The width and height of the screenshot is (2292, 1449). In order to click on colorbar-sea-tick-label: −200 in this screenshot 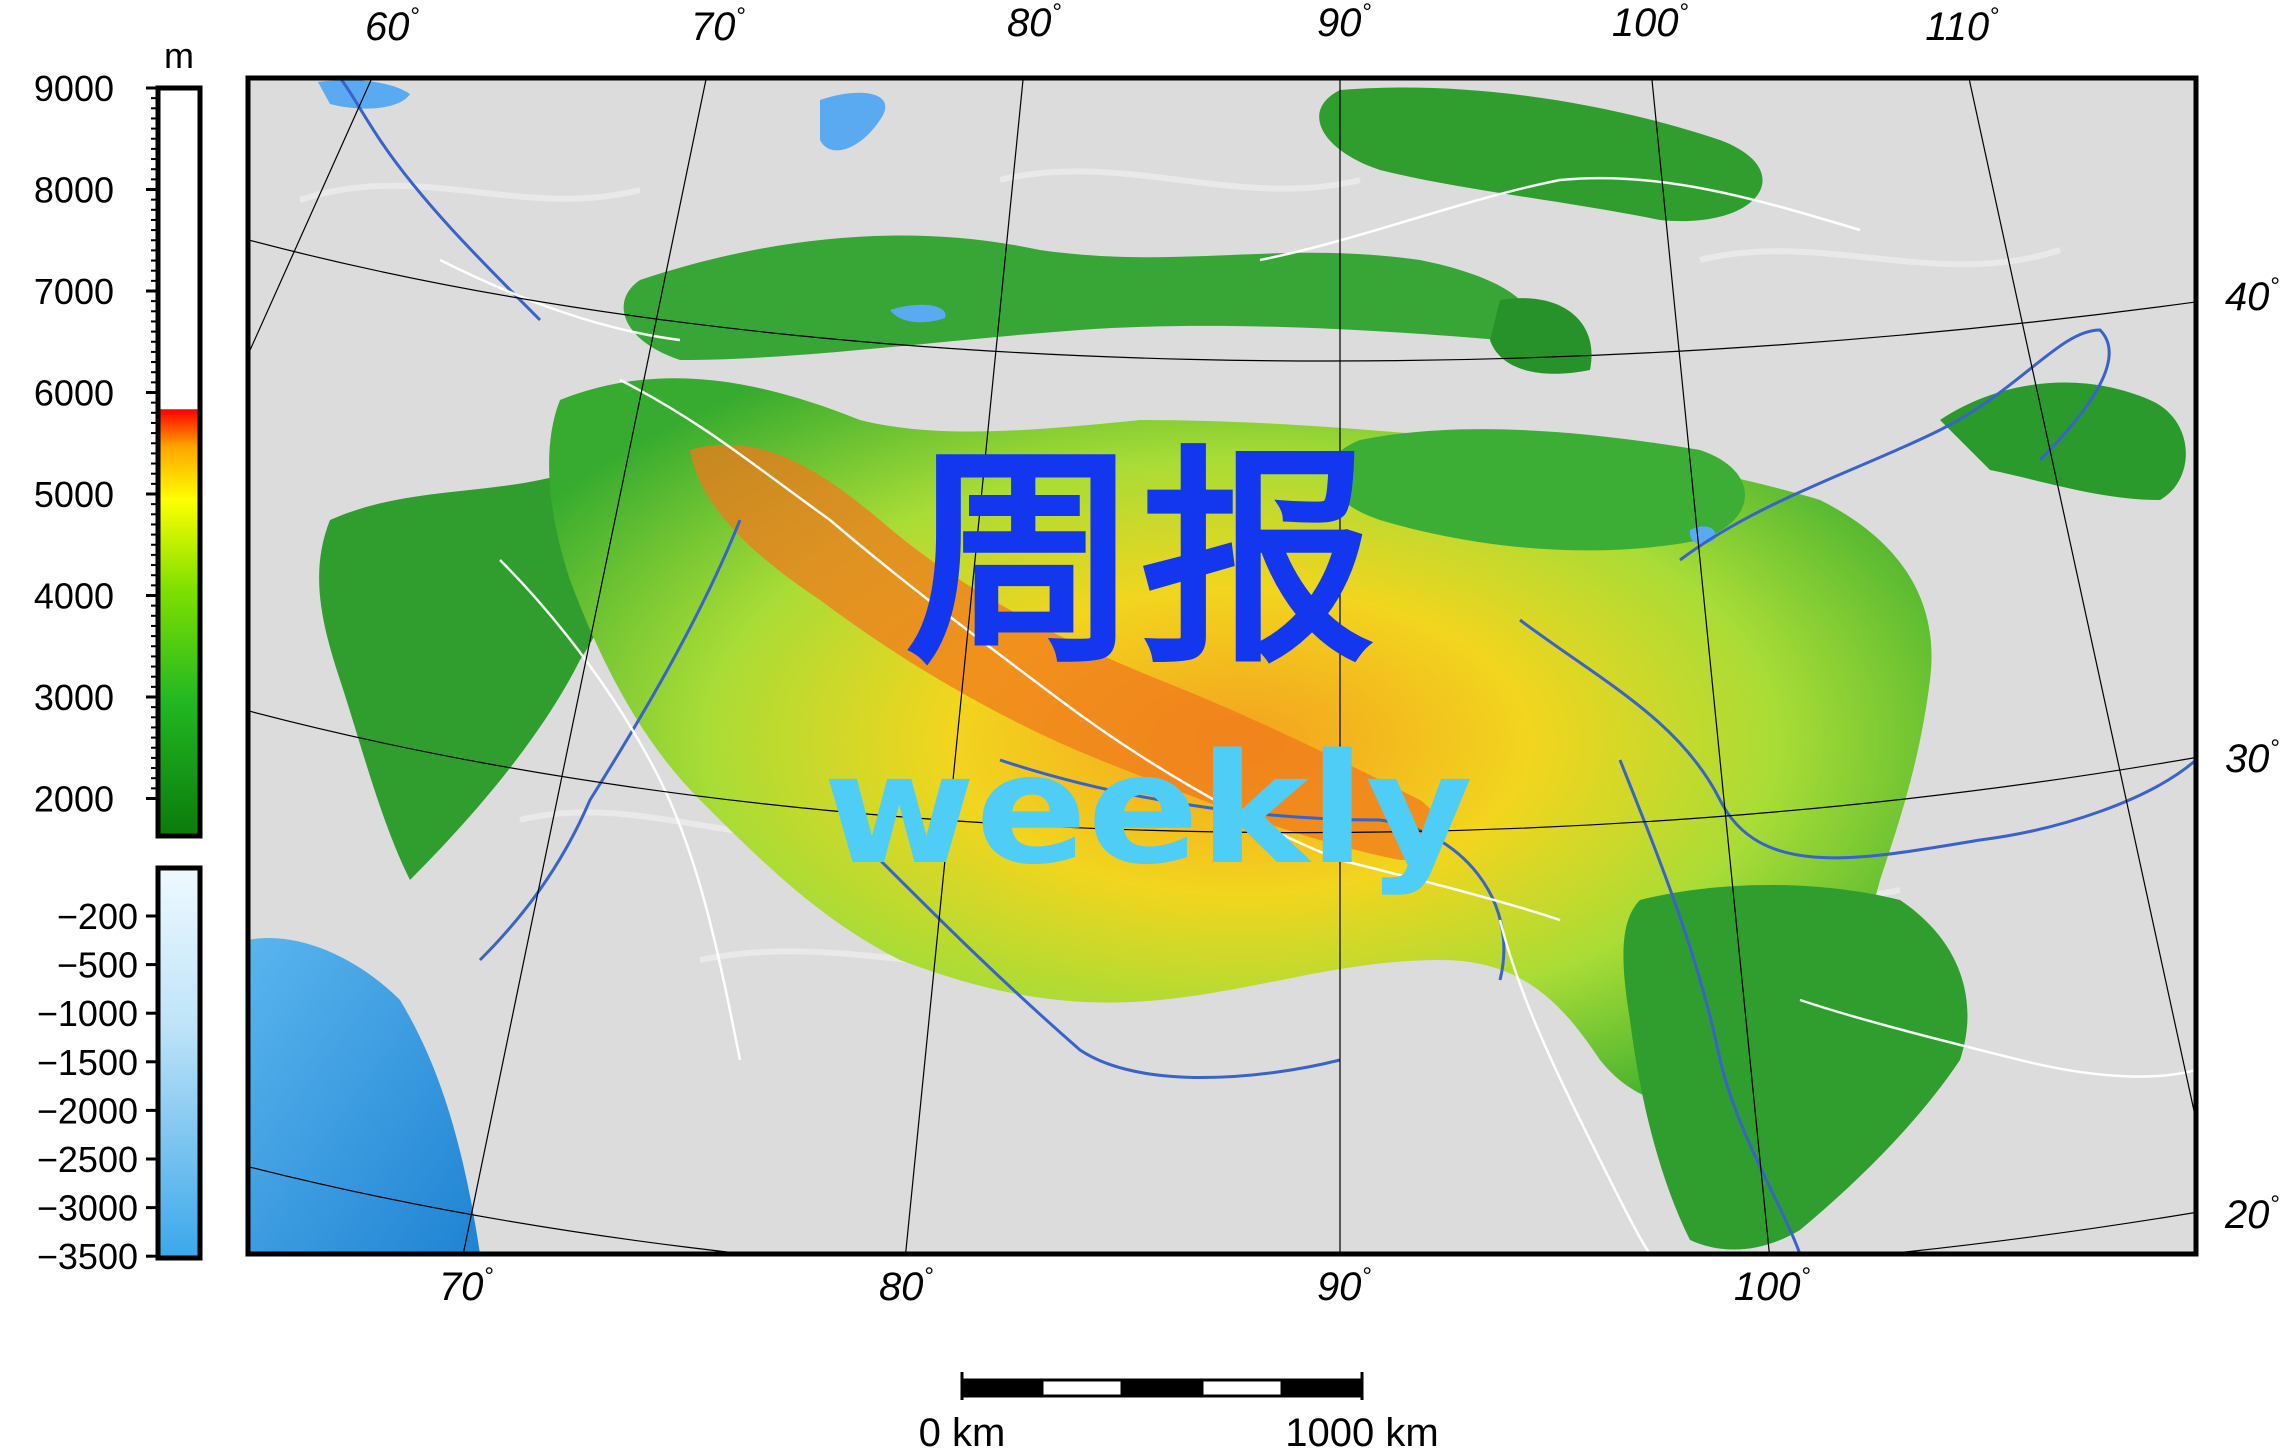, I will do `click(97, 916)`.